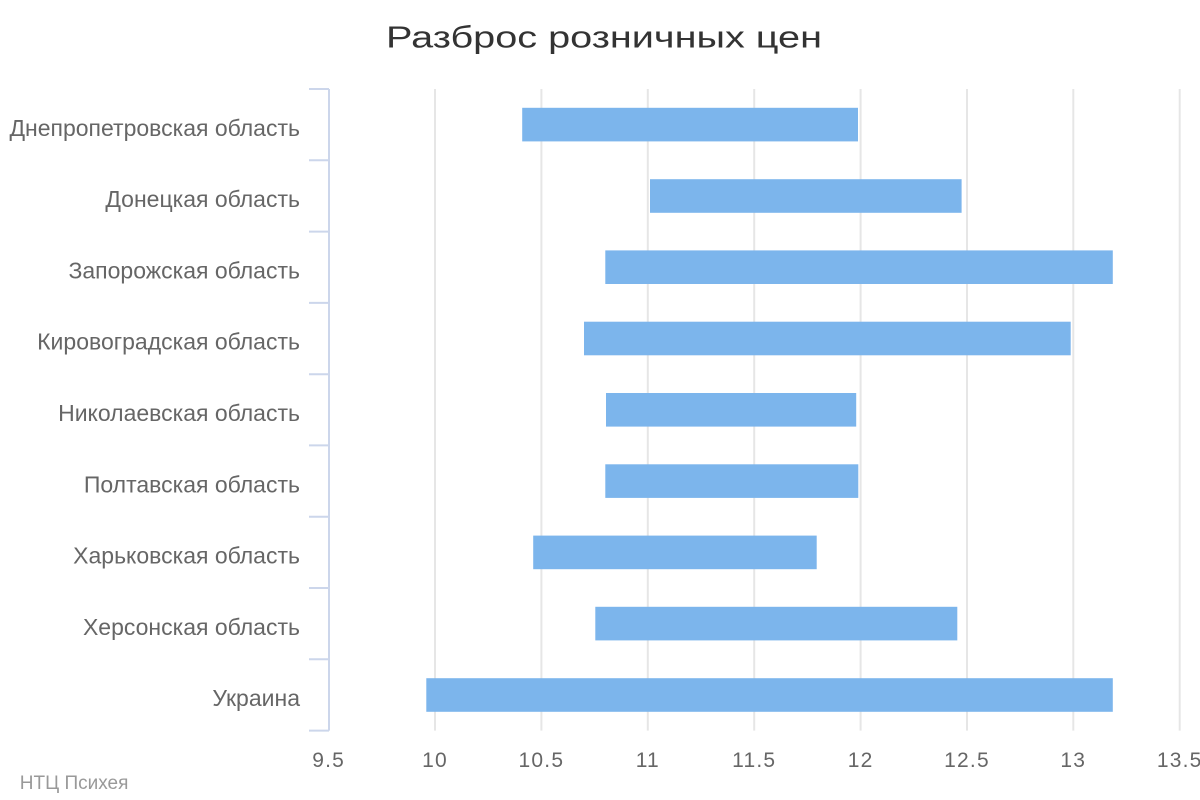 The width and height of the screenshot is (1200, 800). Describe the element at coordinates (1178, 760) in the screenshot. I see `svg-text: 13.5` at that location.